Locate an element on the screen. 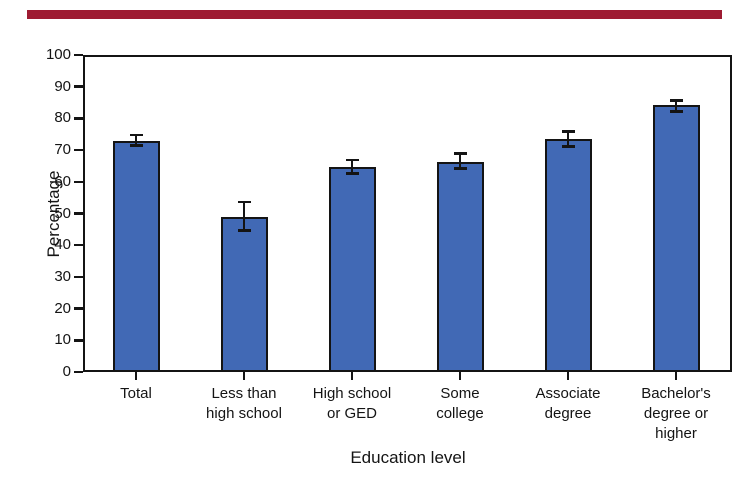  x-category-label: Bachelor's degree or higher is located at coordinates (676, 413).